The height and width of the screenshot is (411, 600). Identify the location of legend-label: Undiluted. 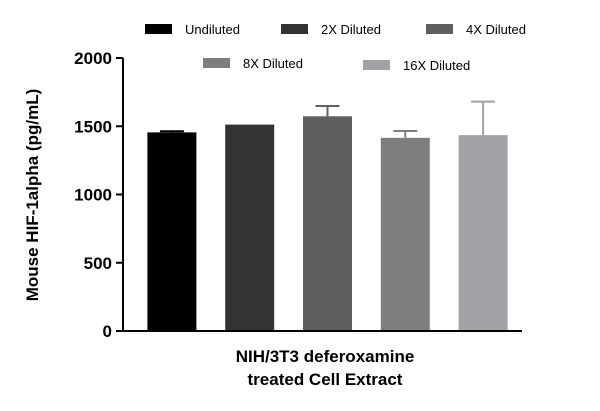
(212, 29).